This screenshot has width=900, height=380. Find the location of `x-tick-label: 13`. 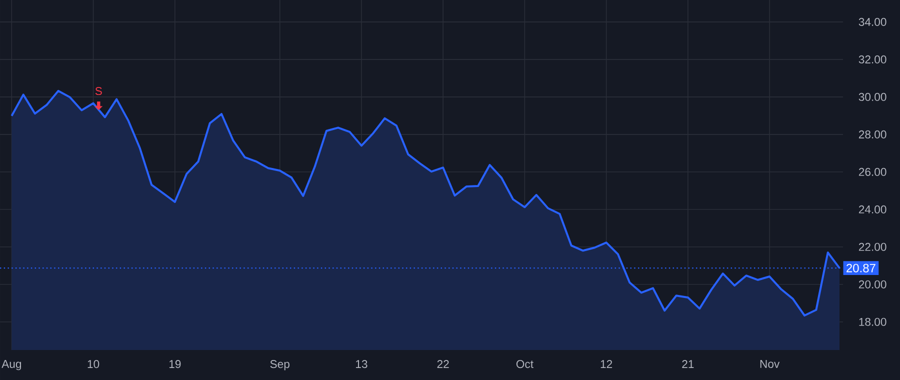

x-tick-label: 13 is located at coordinates (362, 364).